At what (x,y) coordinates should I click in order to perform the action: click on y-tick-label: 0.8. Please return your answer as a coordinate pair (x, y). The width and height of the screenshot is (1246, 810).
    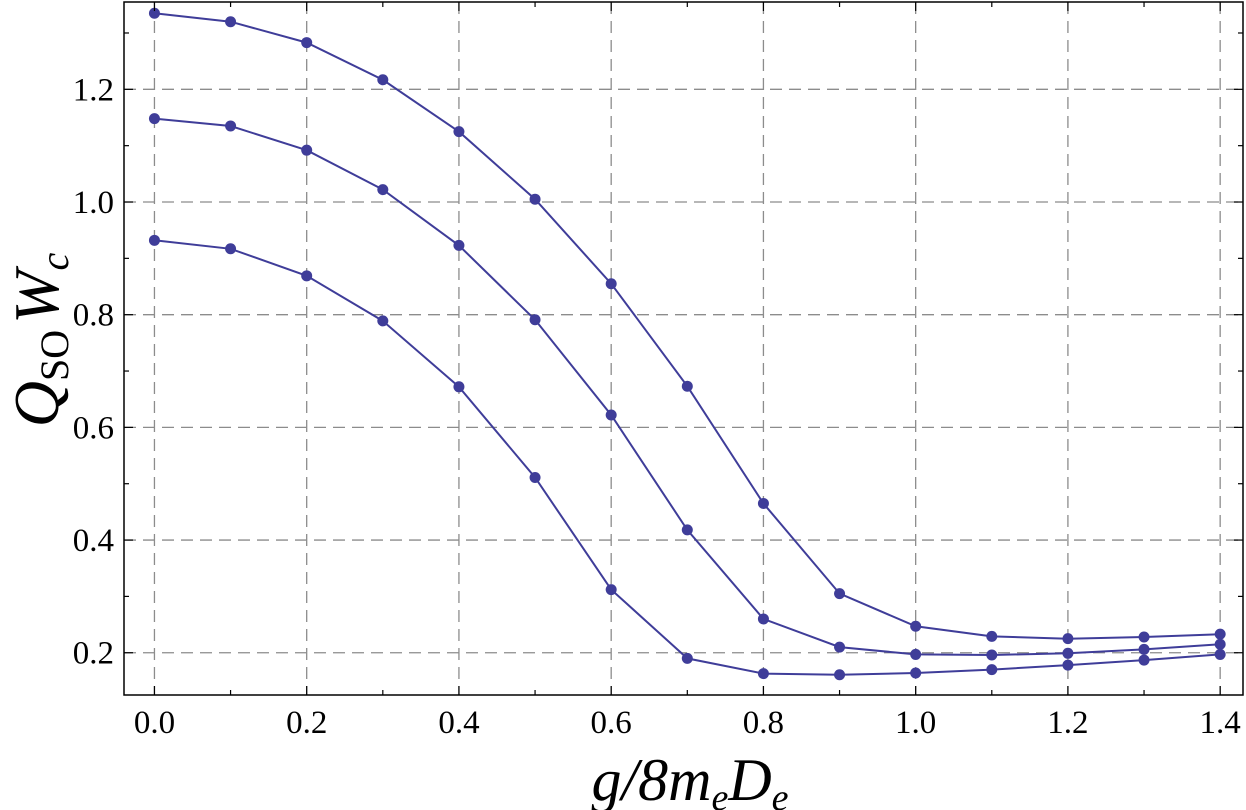
    Looking at the image, I should click on (93, 316).